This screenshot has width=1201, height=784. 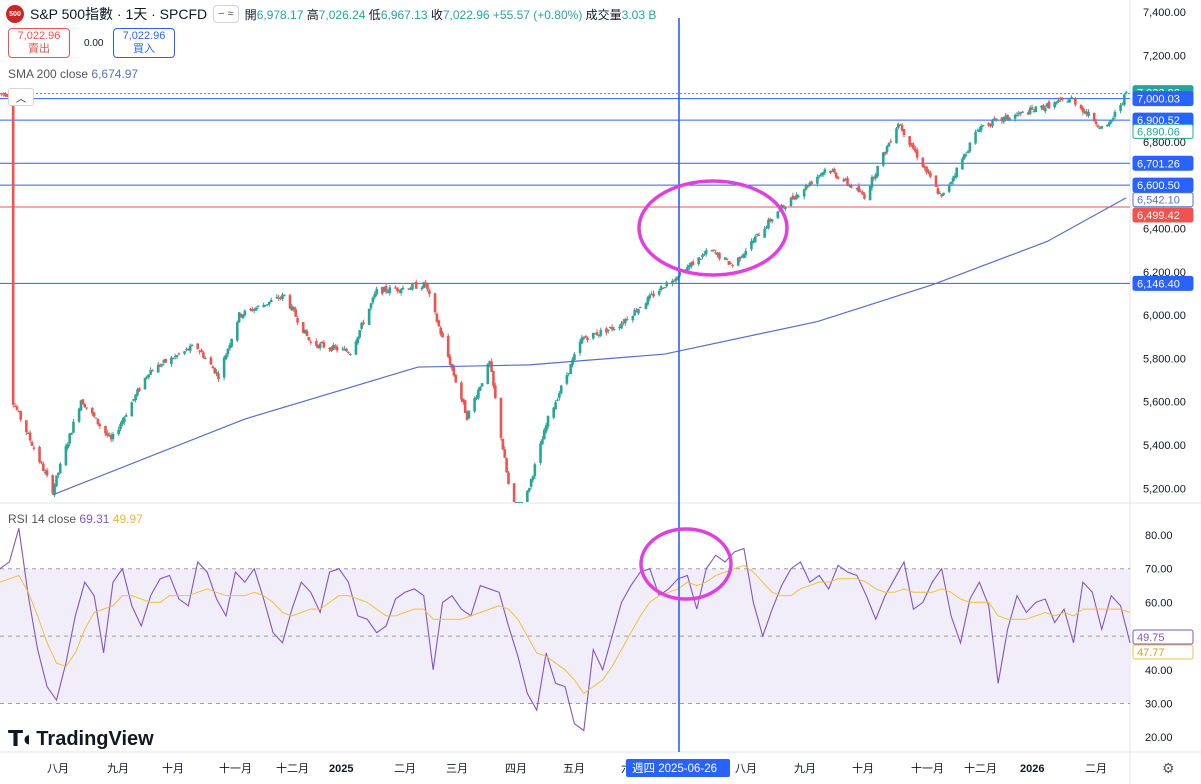 I want to click on visibility-toggle: − ≈, so click(x=226, y=14).